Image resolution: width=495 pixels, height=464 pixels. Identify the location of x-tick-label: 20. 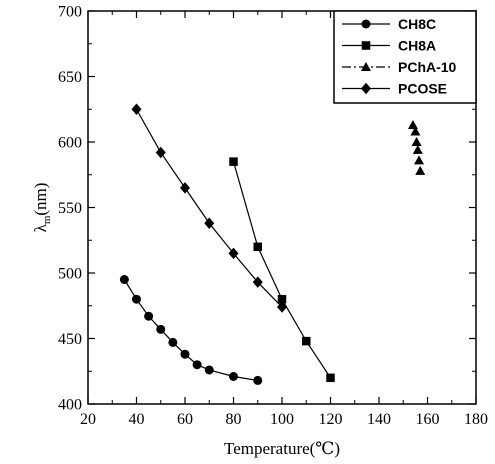
(88, 419).